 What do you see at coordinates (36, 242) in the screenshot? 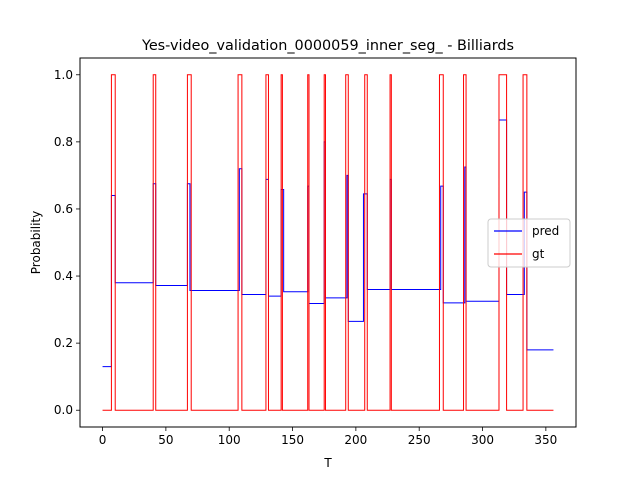
I see `y-axis-label: Probability` at bounding box center [36, 242].